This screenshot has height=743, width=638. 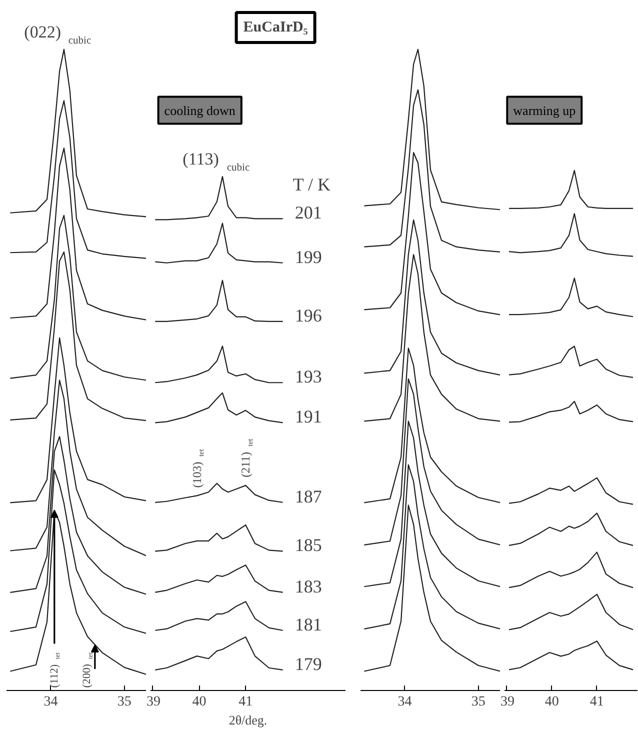 I want to click on series-label: 201, so click(x=308, y=212).